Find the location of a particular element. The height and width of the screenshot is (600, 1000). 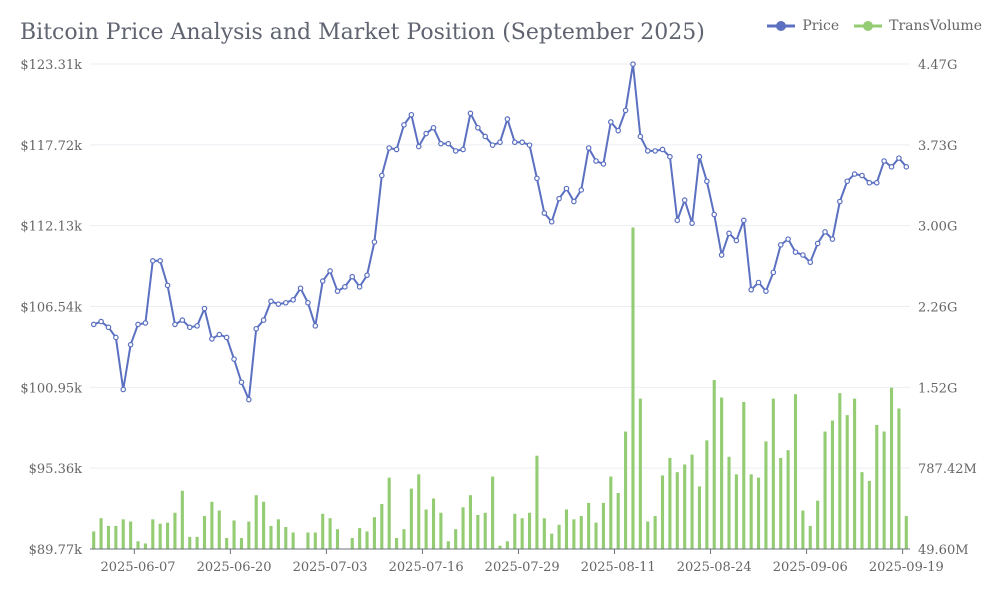

legend-item-price: Price is located at coordinates (802, 26).